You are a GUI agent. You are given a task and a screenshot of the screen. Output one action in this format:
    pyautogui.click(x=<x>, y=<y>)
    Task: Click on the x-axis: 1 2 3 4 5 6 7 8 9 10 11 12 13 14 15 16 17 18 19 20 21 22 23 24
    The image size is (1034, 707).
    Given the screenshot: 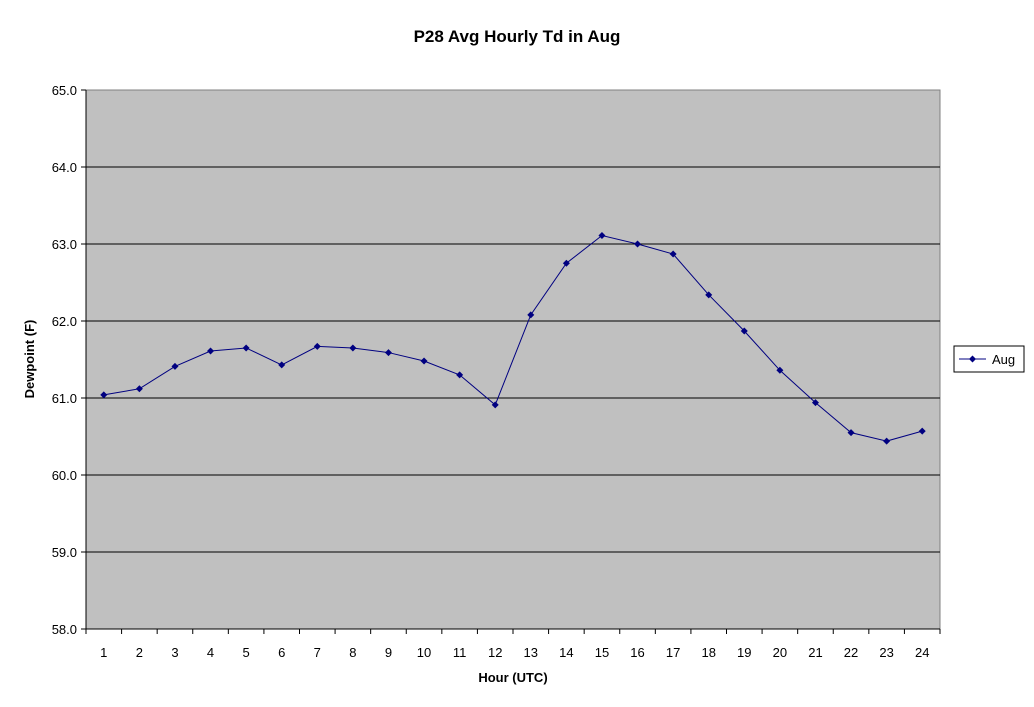 What is the action you would take?
    pyautogui.click(x=513, y=644)
    